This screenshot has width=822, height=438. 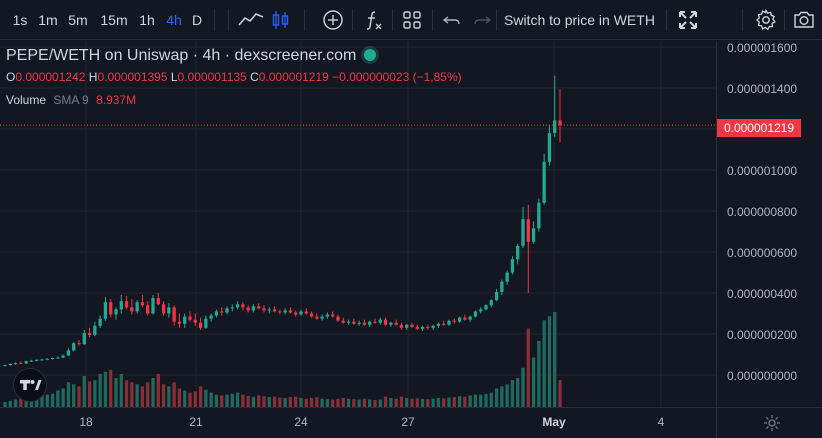 I want to click on tradingview-logo, so click(x=30, y=385).